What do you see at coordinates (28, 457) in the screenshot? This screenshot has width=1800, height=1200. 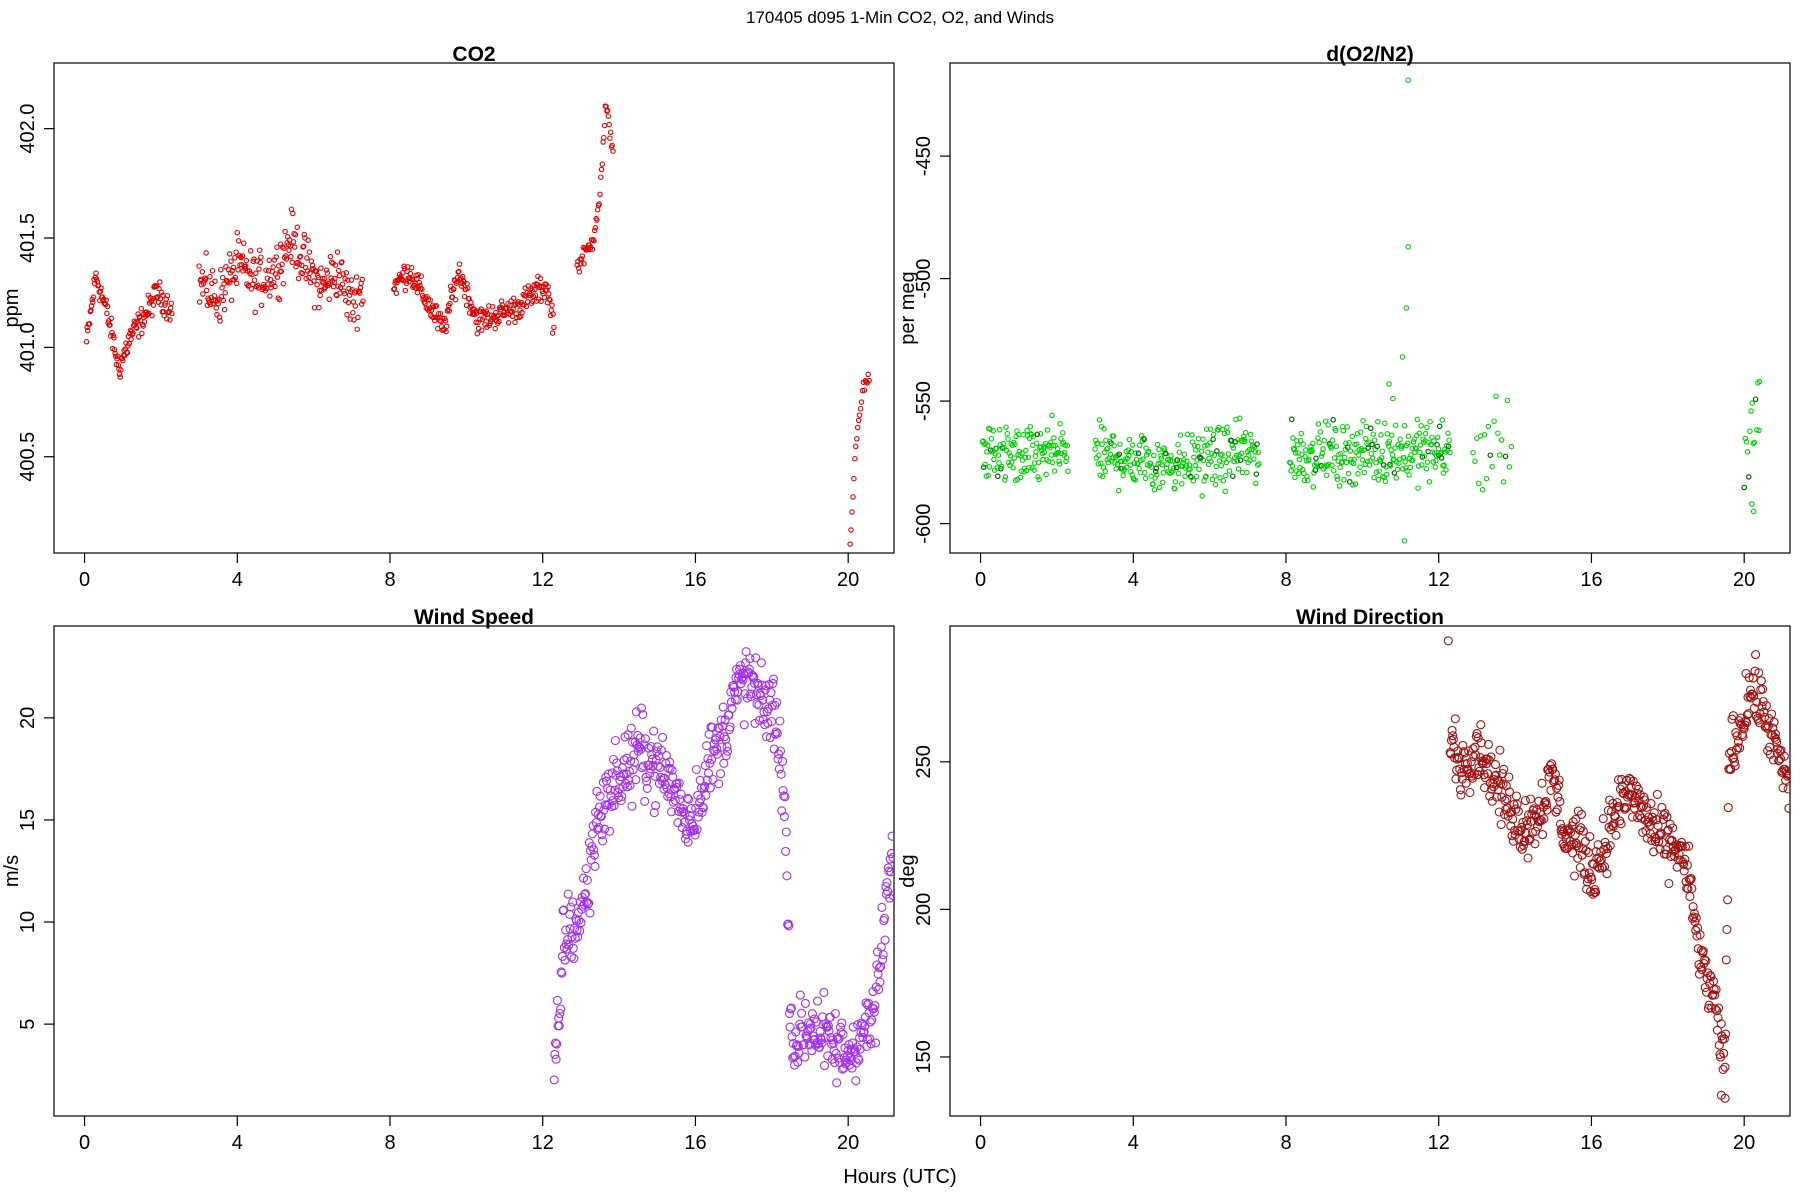 I see `co2-ytick-label: 400.5` at bounding box center [28, 457].